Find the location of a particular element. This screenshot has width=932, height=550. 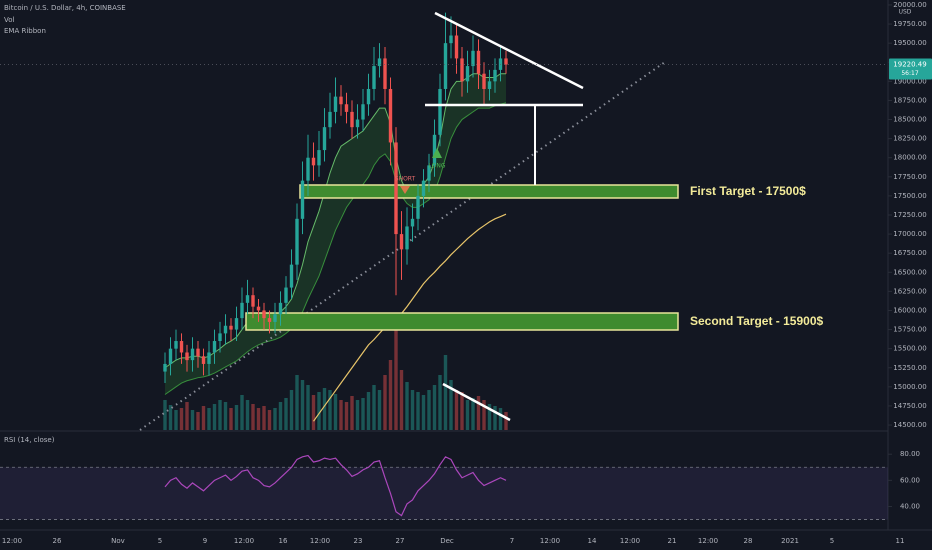

ma-line is located at coordinates (410, 317).